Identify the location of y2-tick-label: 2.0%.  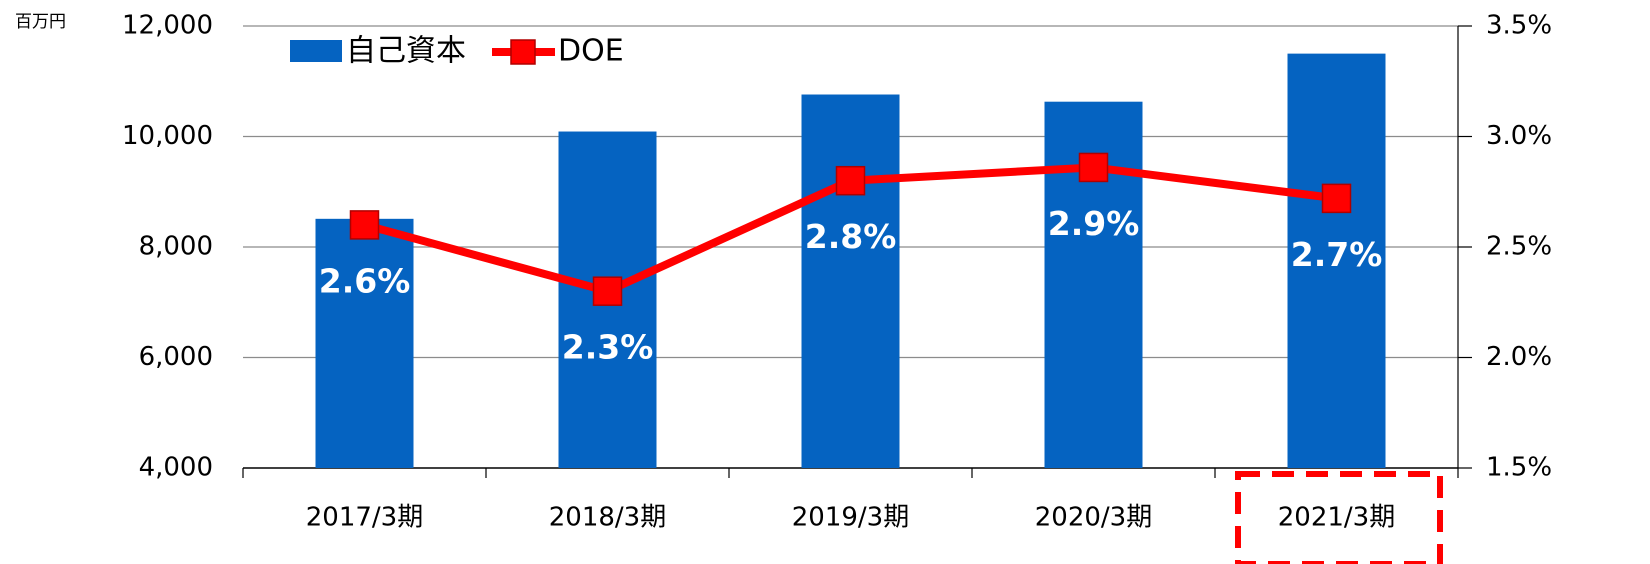
(1519, 357).